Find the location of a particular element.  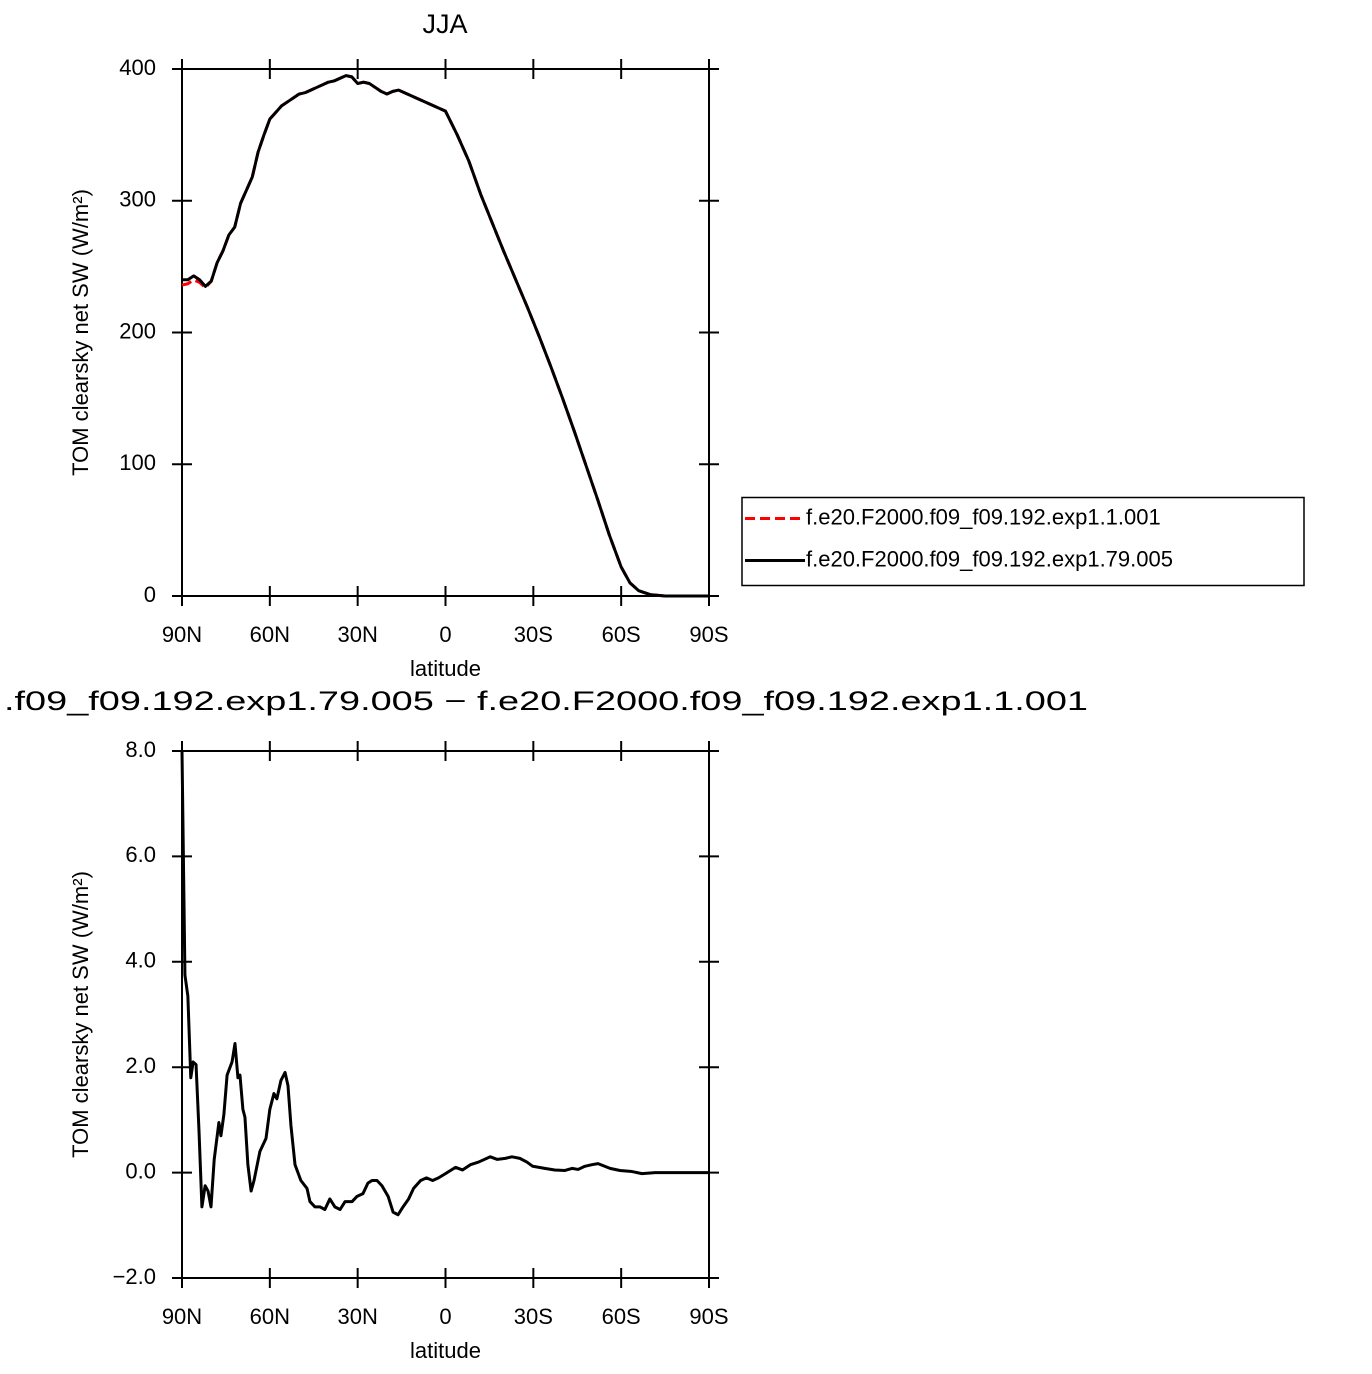

legend-label: f.e20.F2000.f09_f09.192.exp1.79.005 is located at coordinates (989, 558).